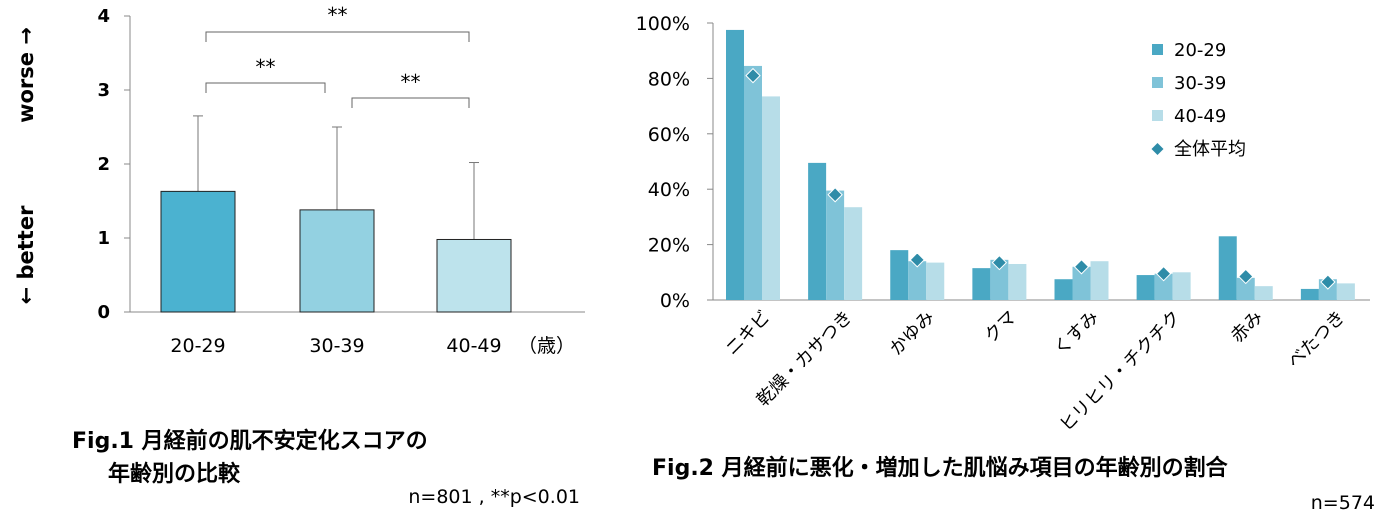 The width and height of the screenshot is (1381, 527). I want to click on fig1-y-tick-label: 0, so click(103, 312).